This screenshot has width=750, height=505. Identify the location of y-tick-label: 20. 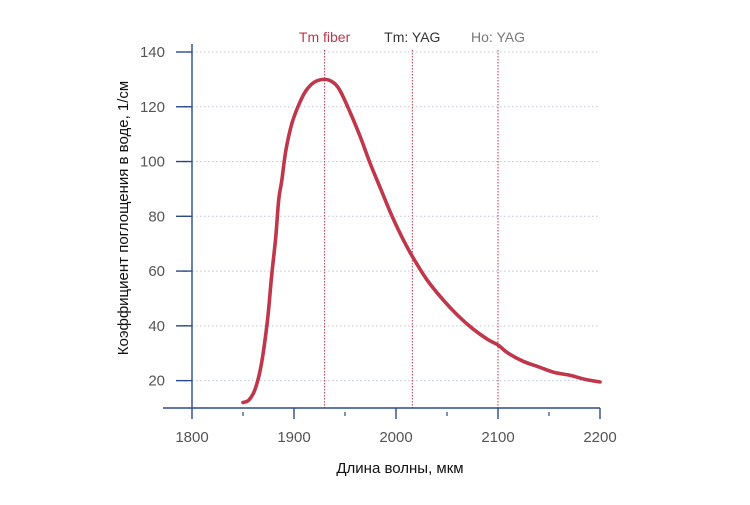
(156, 381).